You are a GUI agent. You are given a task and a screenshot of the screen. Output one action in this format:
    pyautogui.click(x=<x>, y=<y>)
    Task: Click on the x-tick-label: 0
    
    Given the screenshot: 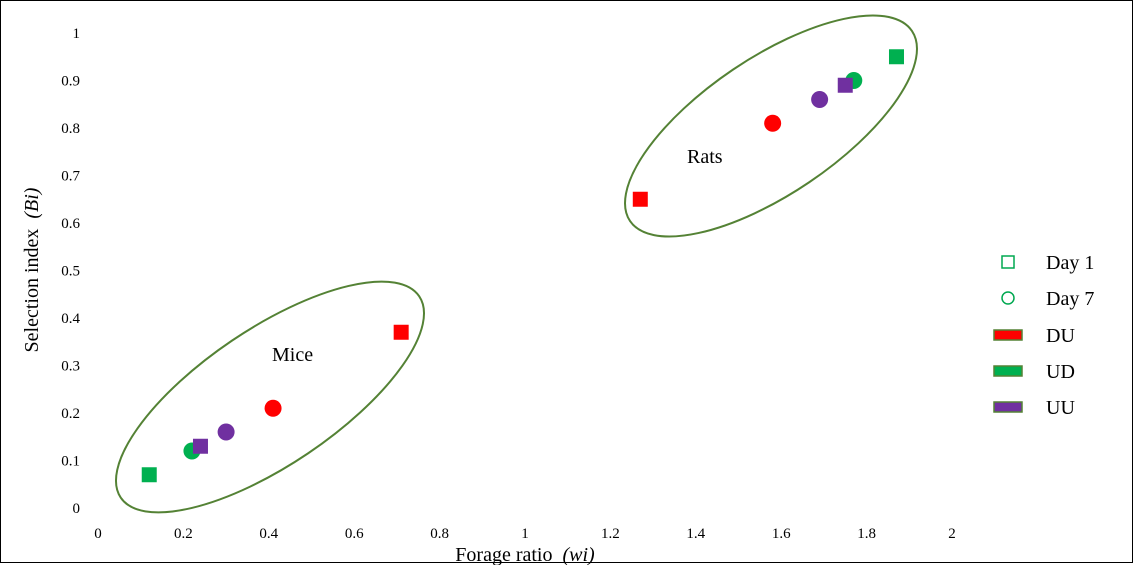 What is the action you would take?
    pyautogui.click(x=98, y=534)
    